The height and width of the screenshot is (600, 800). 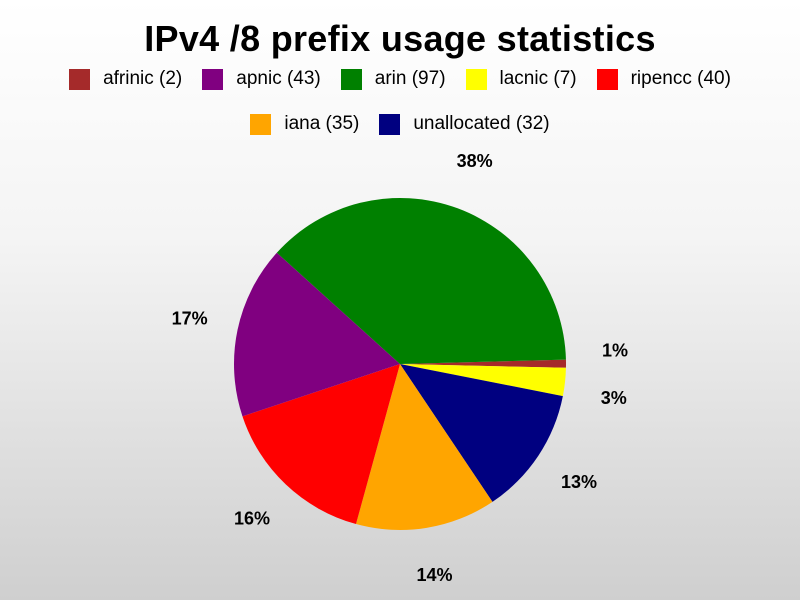 What do you see at coordinates (80, 79) in the screenshot?
I see `legend-swatch-afrinic` at bounding box center [80, 79].